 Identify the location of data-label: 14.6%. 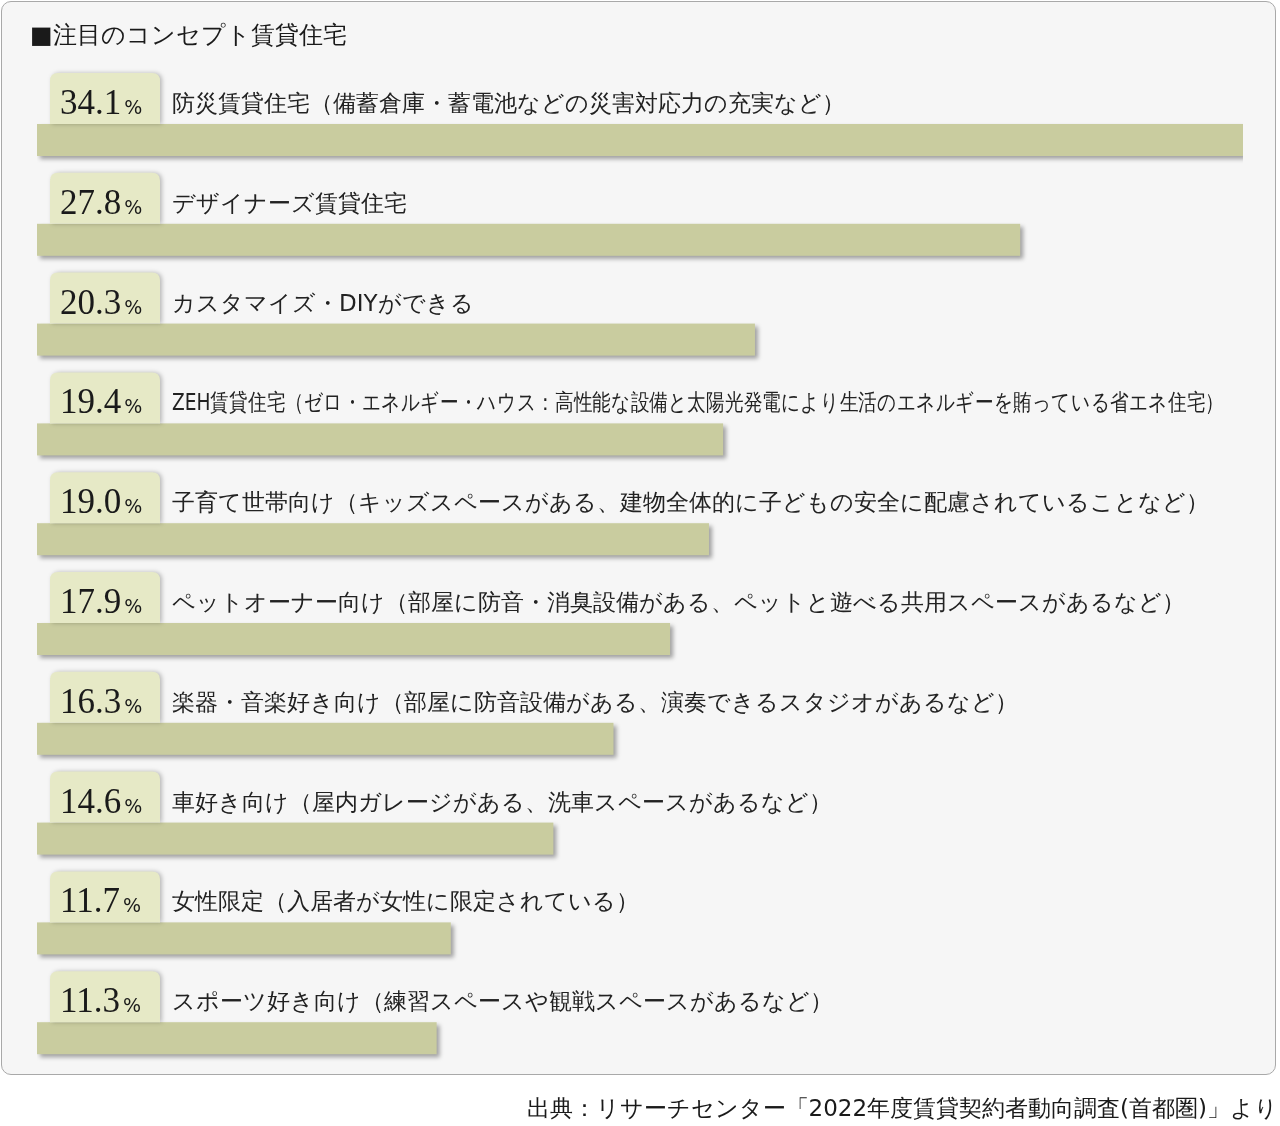
(101, 801).